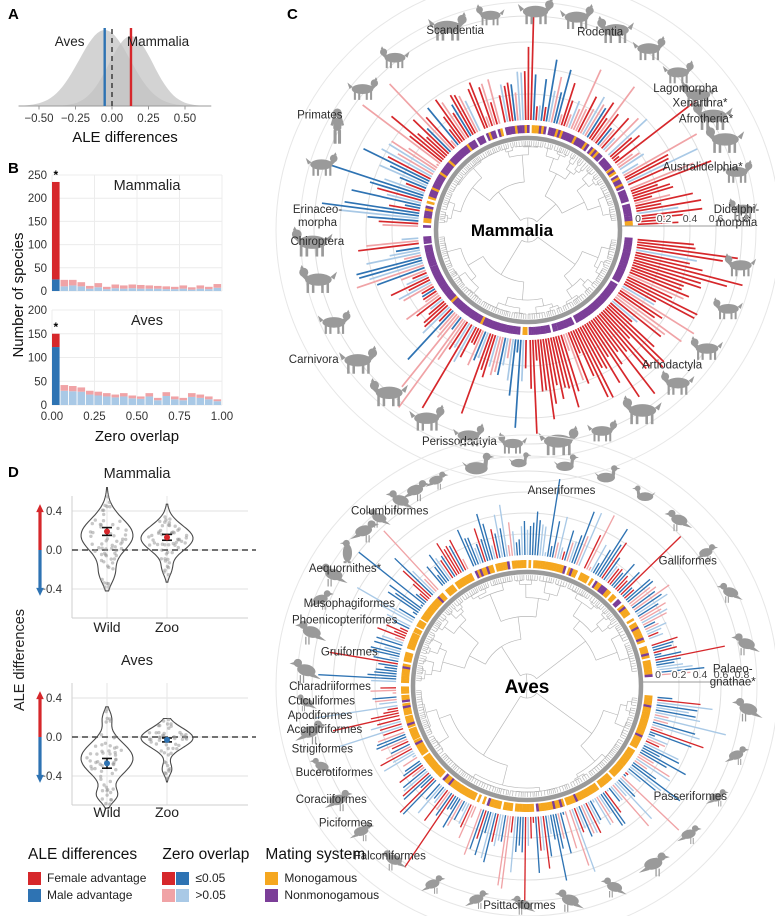 The height and width of the screenshot is (916, 775). Describe the element at coordinates (721, 675) in the screenshot. I see `scale-tick-label: 0.6` at that location.